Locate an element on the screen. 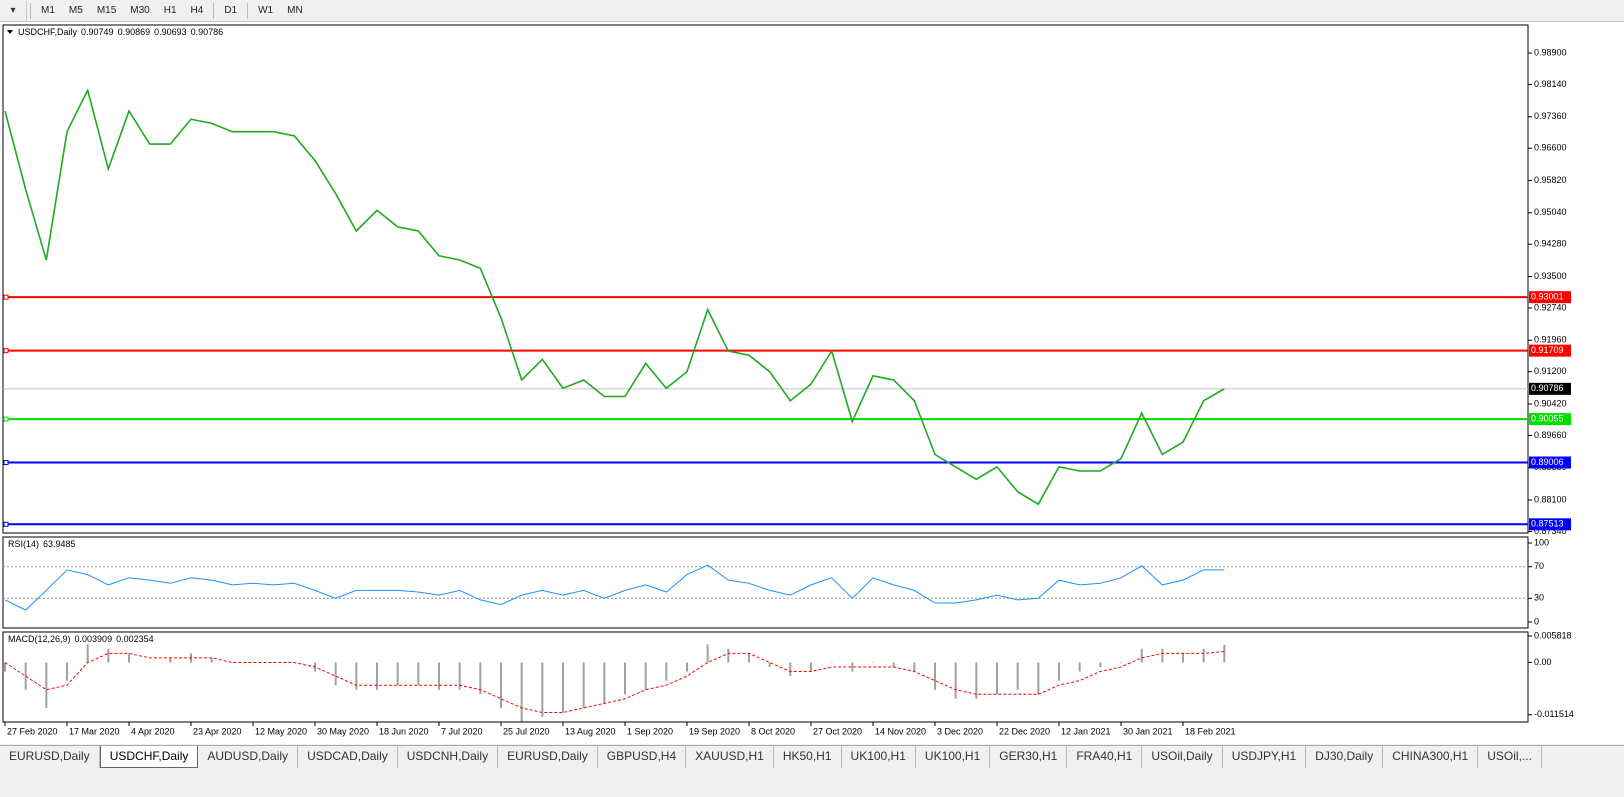 This screenshot has height=797, width=1624. chart-tab: USDCHF,Daily is located at coordinates (149, 757).